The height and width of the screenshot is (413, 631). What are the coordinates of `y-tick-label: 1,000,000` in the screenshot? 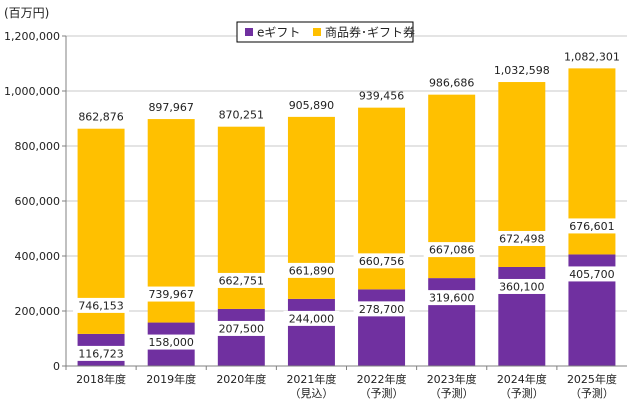 It's located at (32, 91).